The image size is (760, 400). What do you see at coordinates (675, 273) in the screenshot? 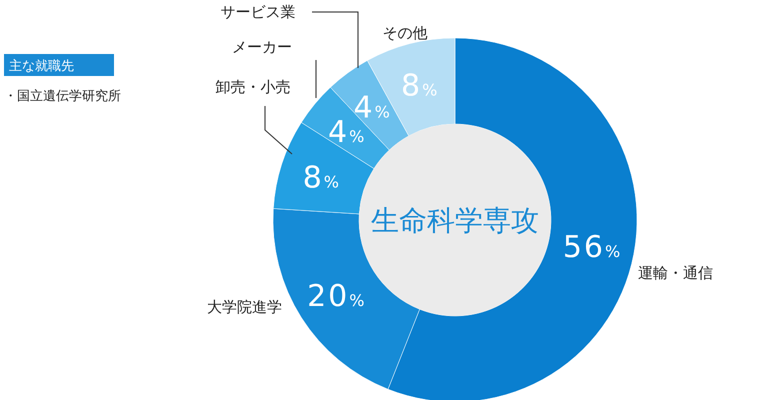
I see `slice-label: 運輸・通信` at bounding box center [675, 273].